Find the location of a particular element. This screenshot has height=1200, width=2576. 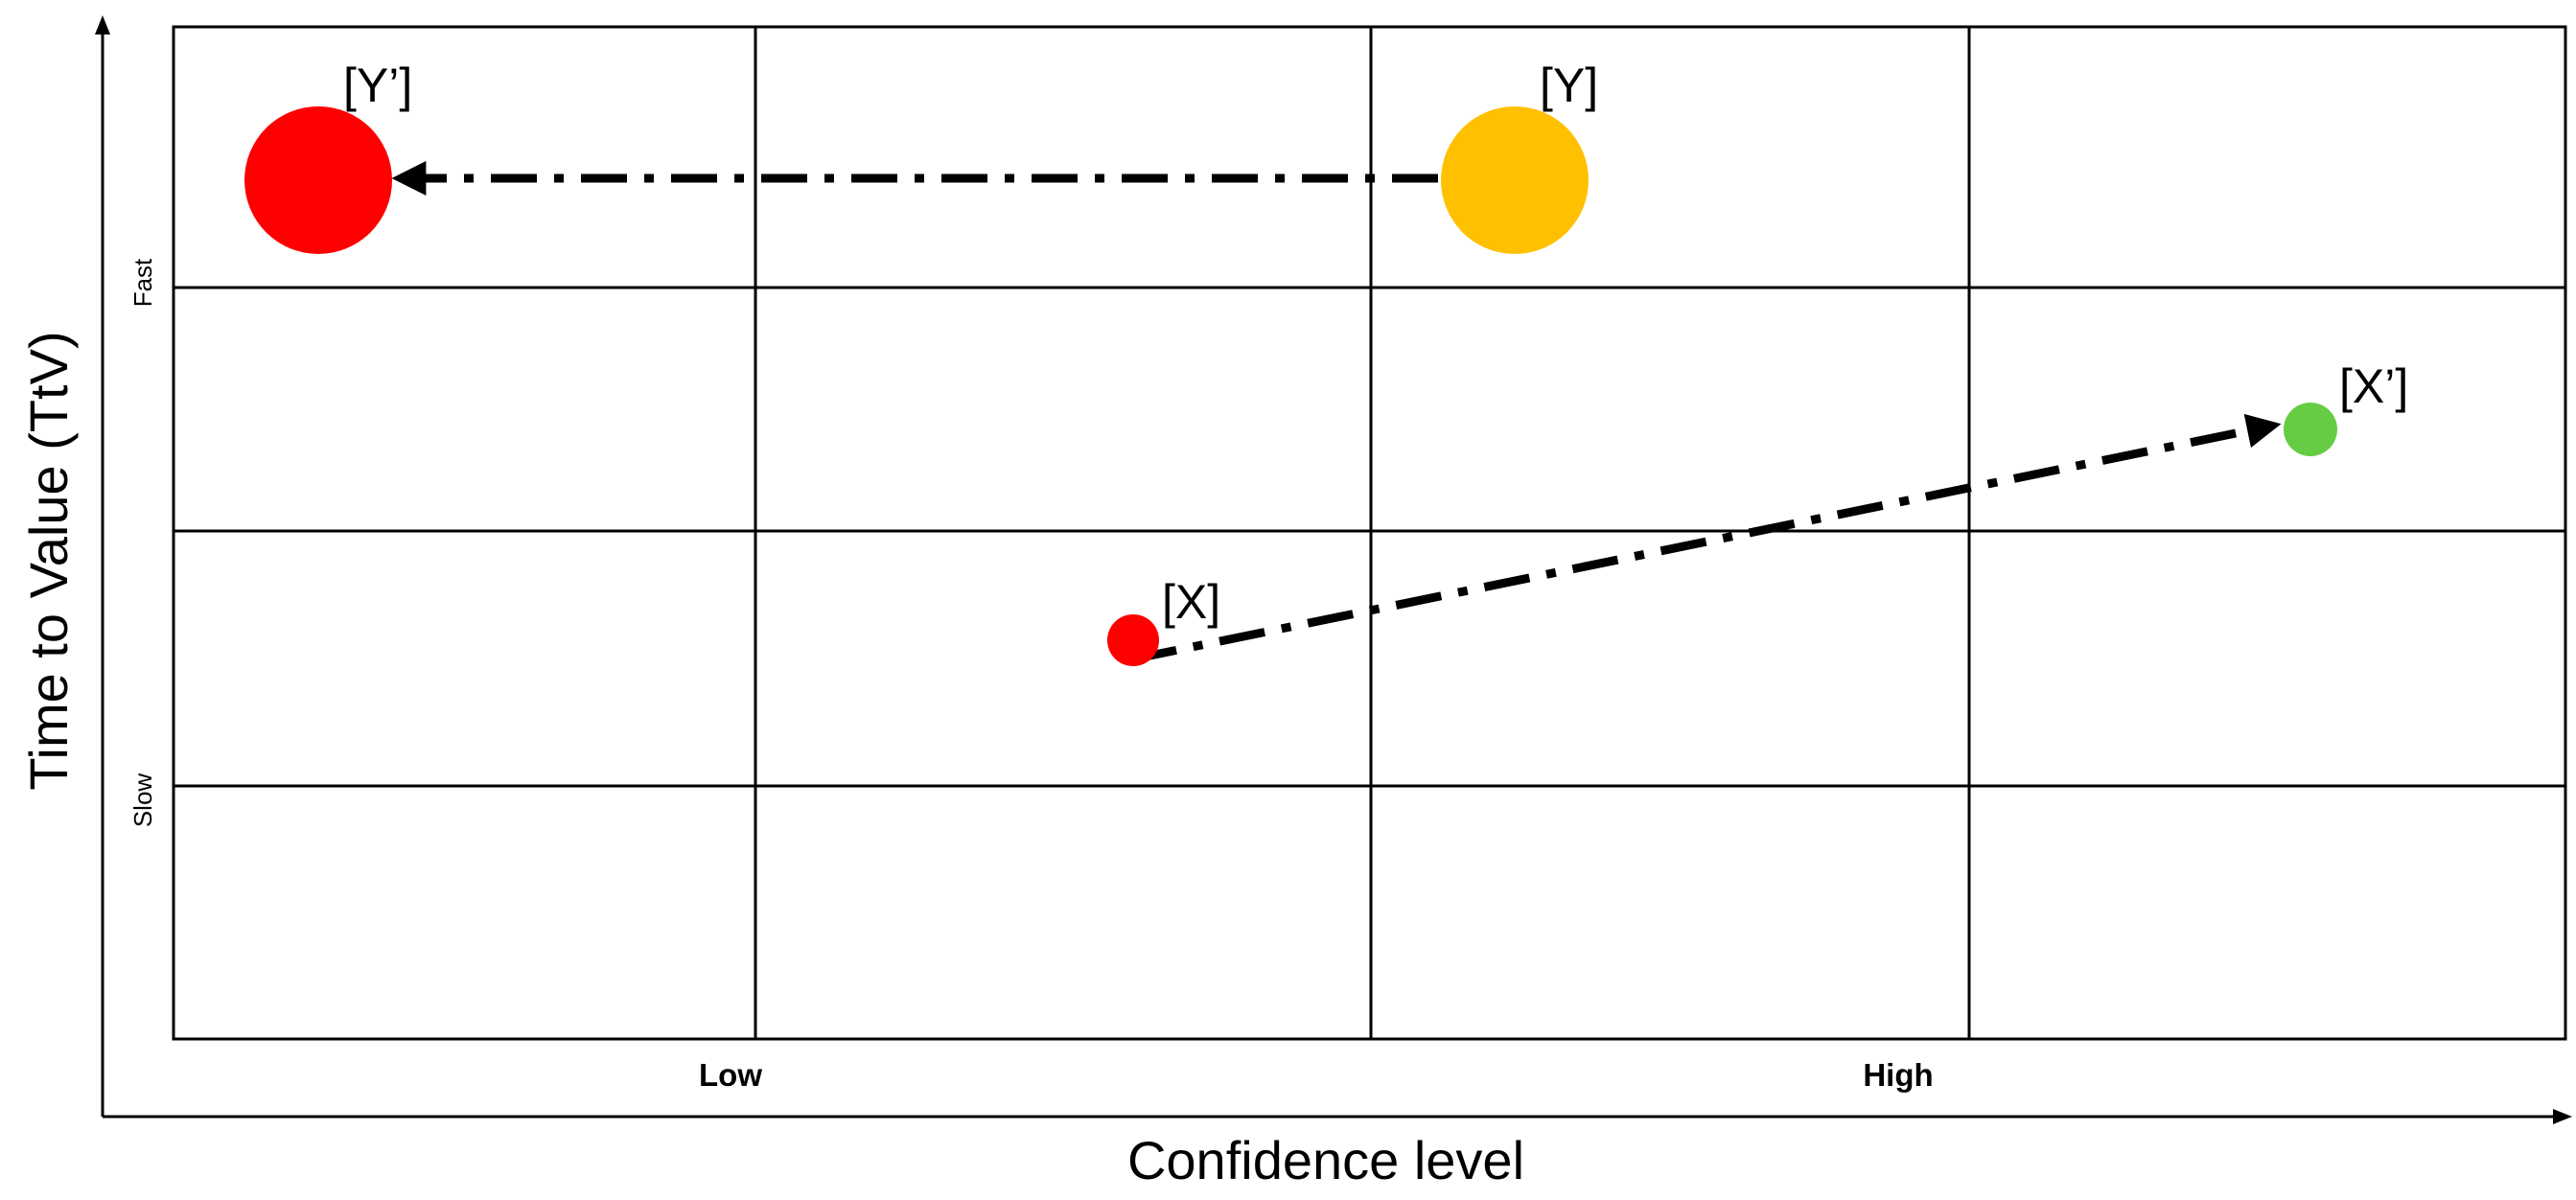

y-tick-slow: Slow is located at coordinates (142, 800).